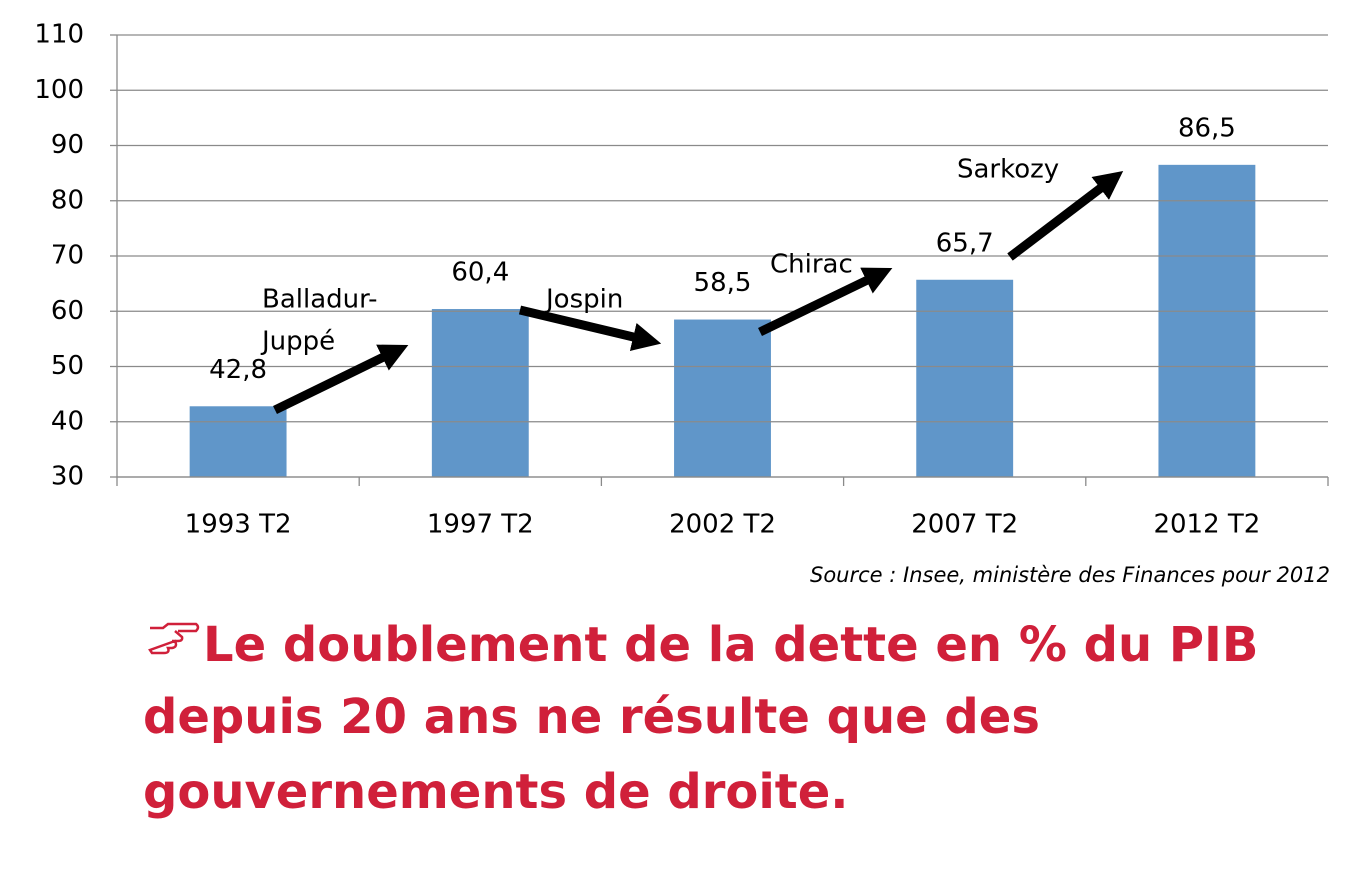 The height and width of the screenshot is (886, 1358). I want to click on y-tick-label: 30, so click(67, 477).